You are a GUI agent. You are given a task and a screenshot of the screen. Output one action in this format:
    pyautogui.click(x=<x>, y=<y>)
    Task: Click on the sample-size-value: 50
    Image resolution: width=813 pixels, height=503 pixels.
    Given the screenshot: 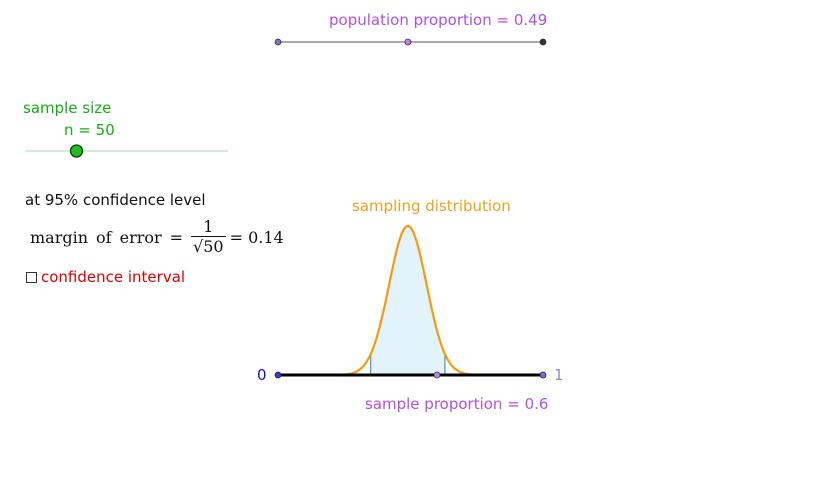 What is the action you would take?
    pyautogui.click(x=105, y=130)
    